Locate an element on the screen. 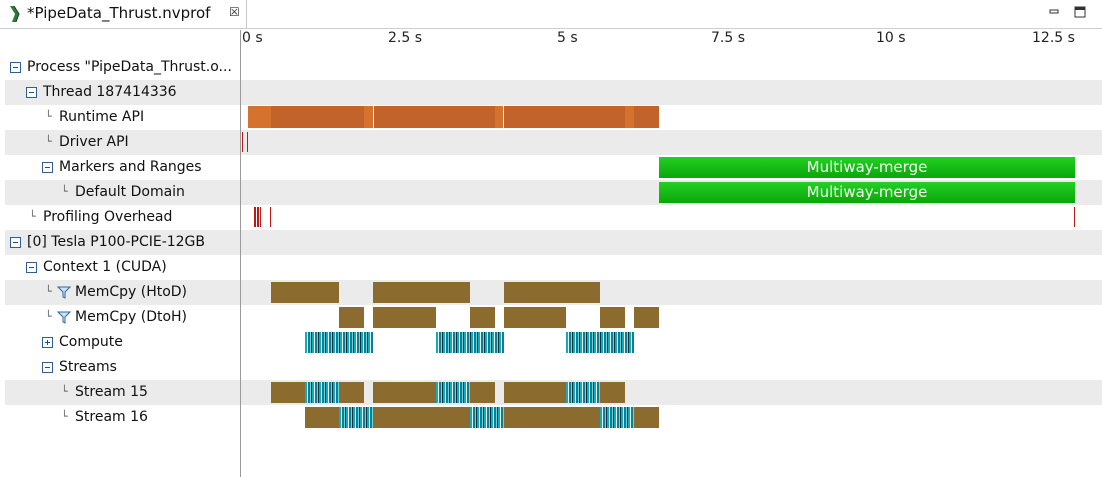  editor-tab: *PipeData_Thrust.nvprof ☒ is located at coordinates (123, 14).